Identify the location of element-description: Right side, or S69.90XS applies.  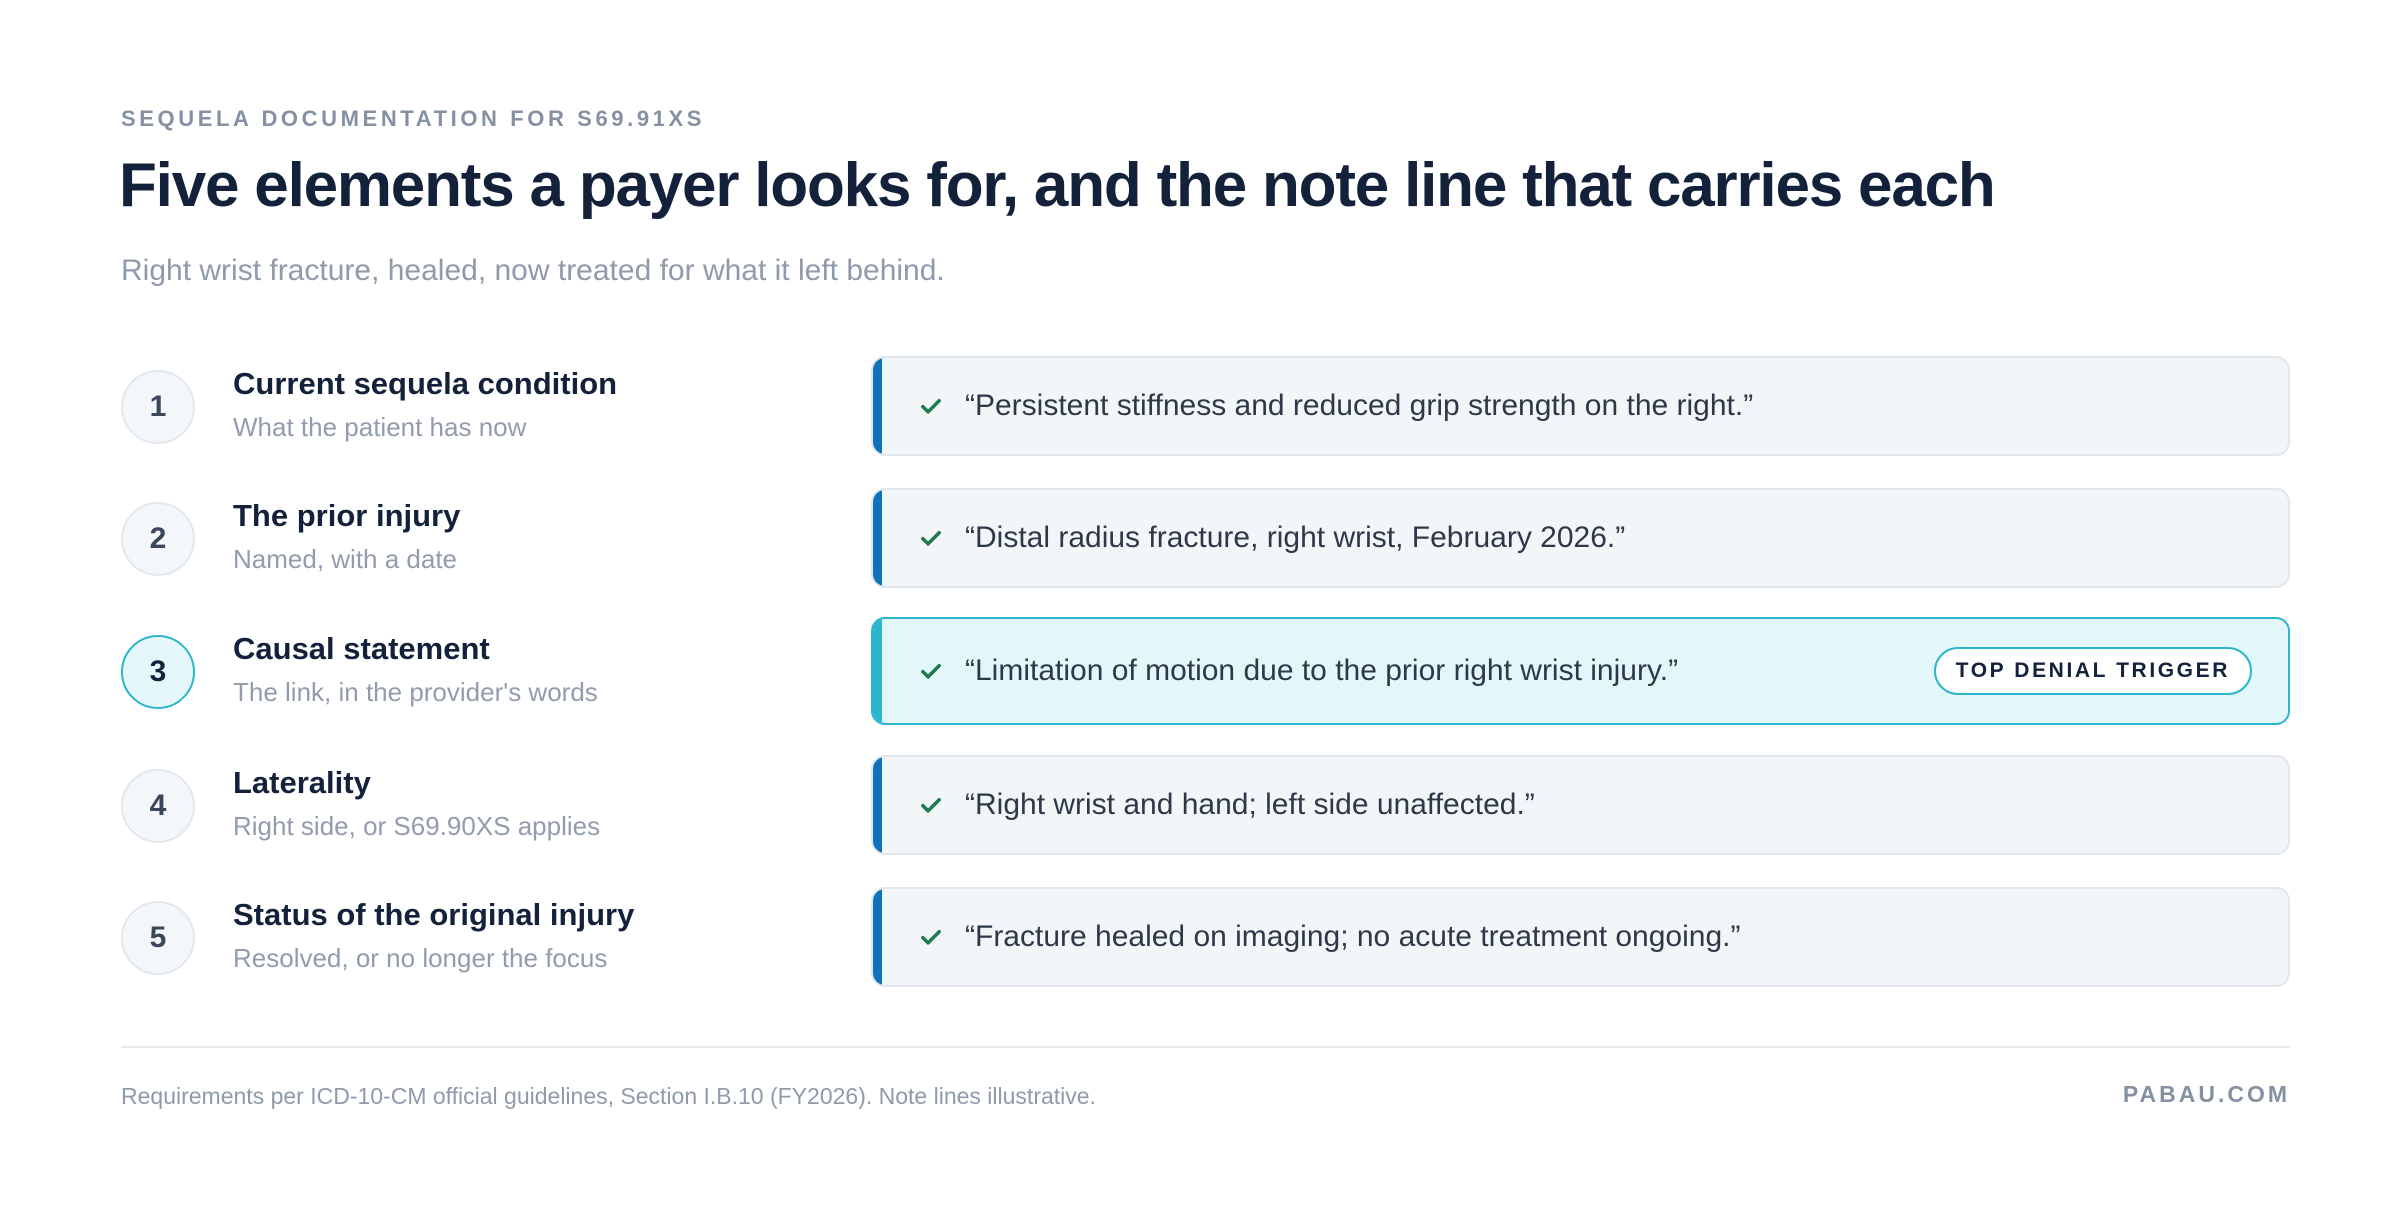
(417, 826).